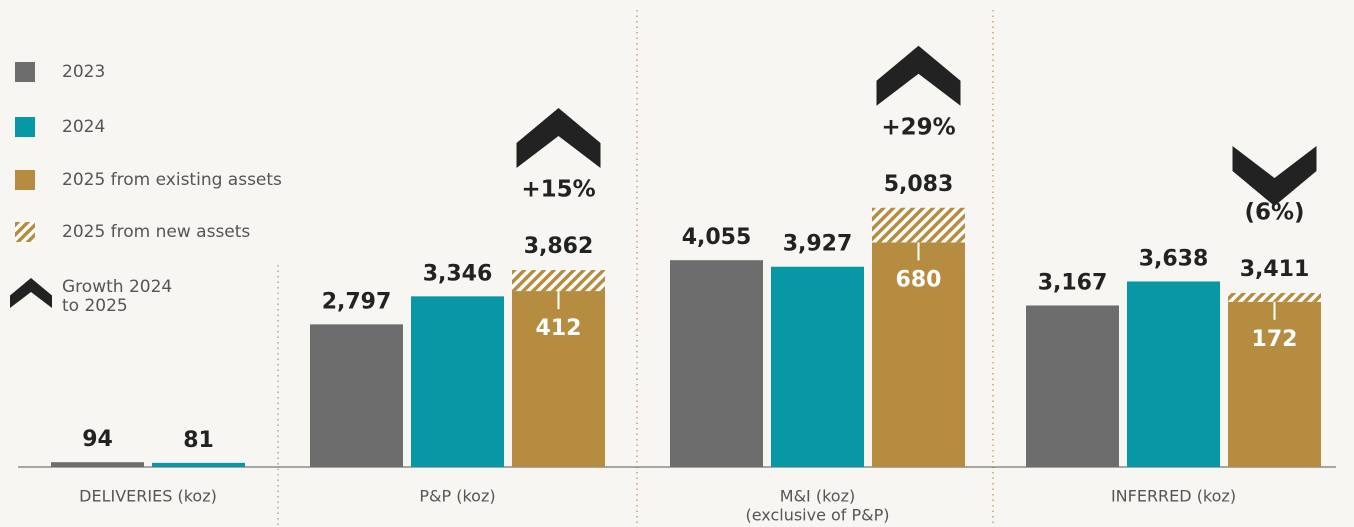  Describe the element at coordinates (717, 237) in the screenshot. I see `value-label: 4,055` at that location.